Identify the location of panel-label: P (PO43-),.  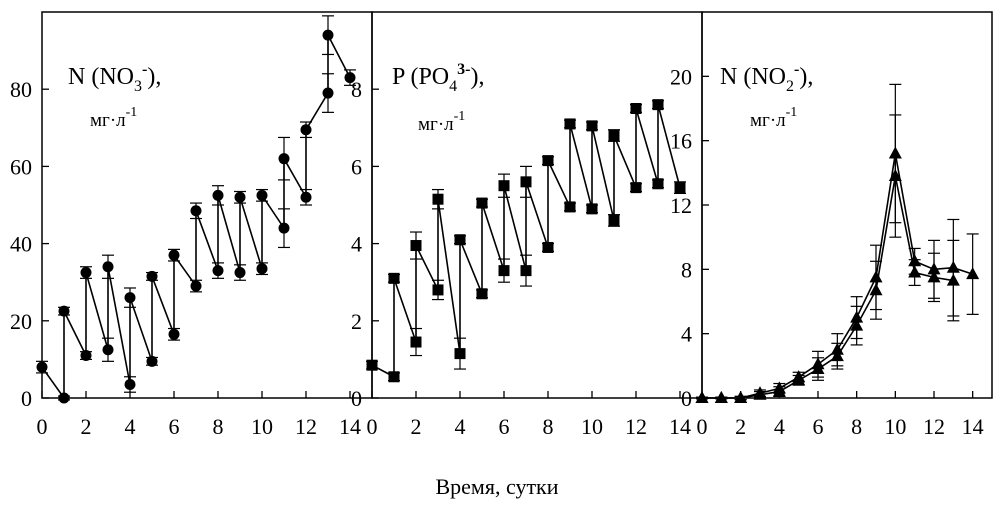
(438, 78).